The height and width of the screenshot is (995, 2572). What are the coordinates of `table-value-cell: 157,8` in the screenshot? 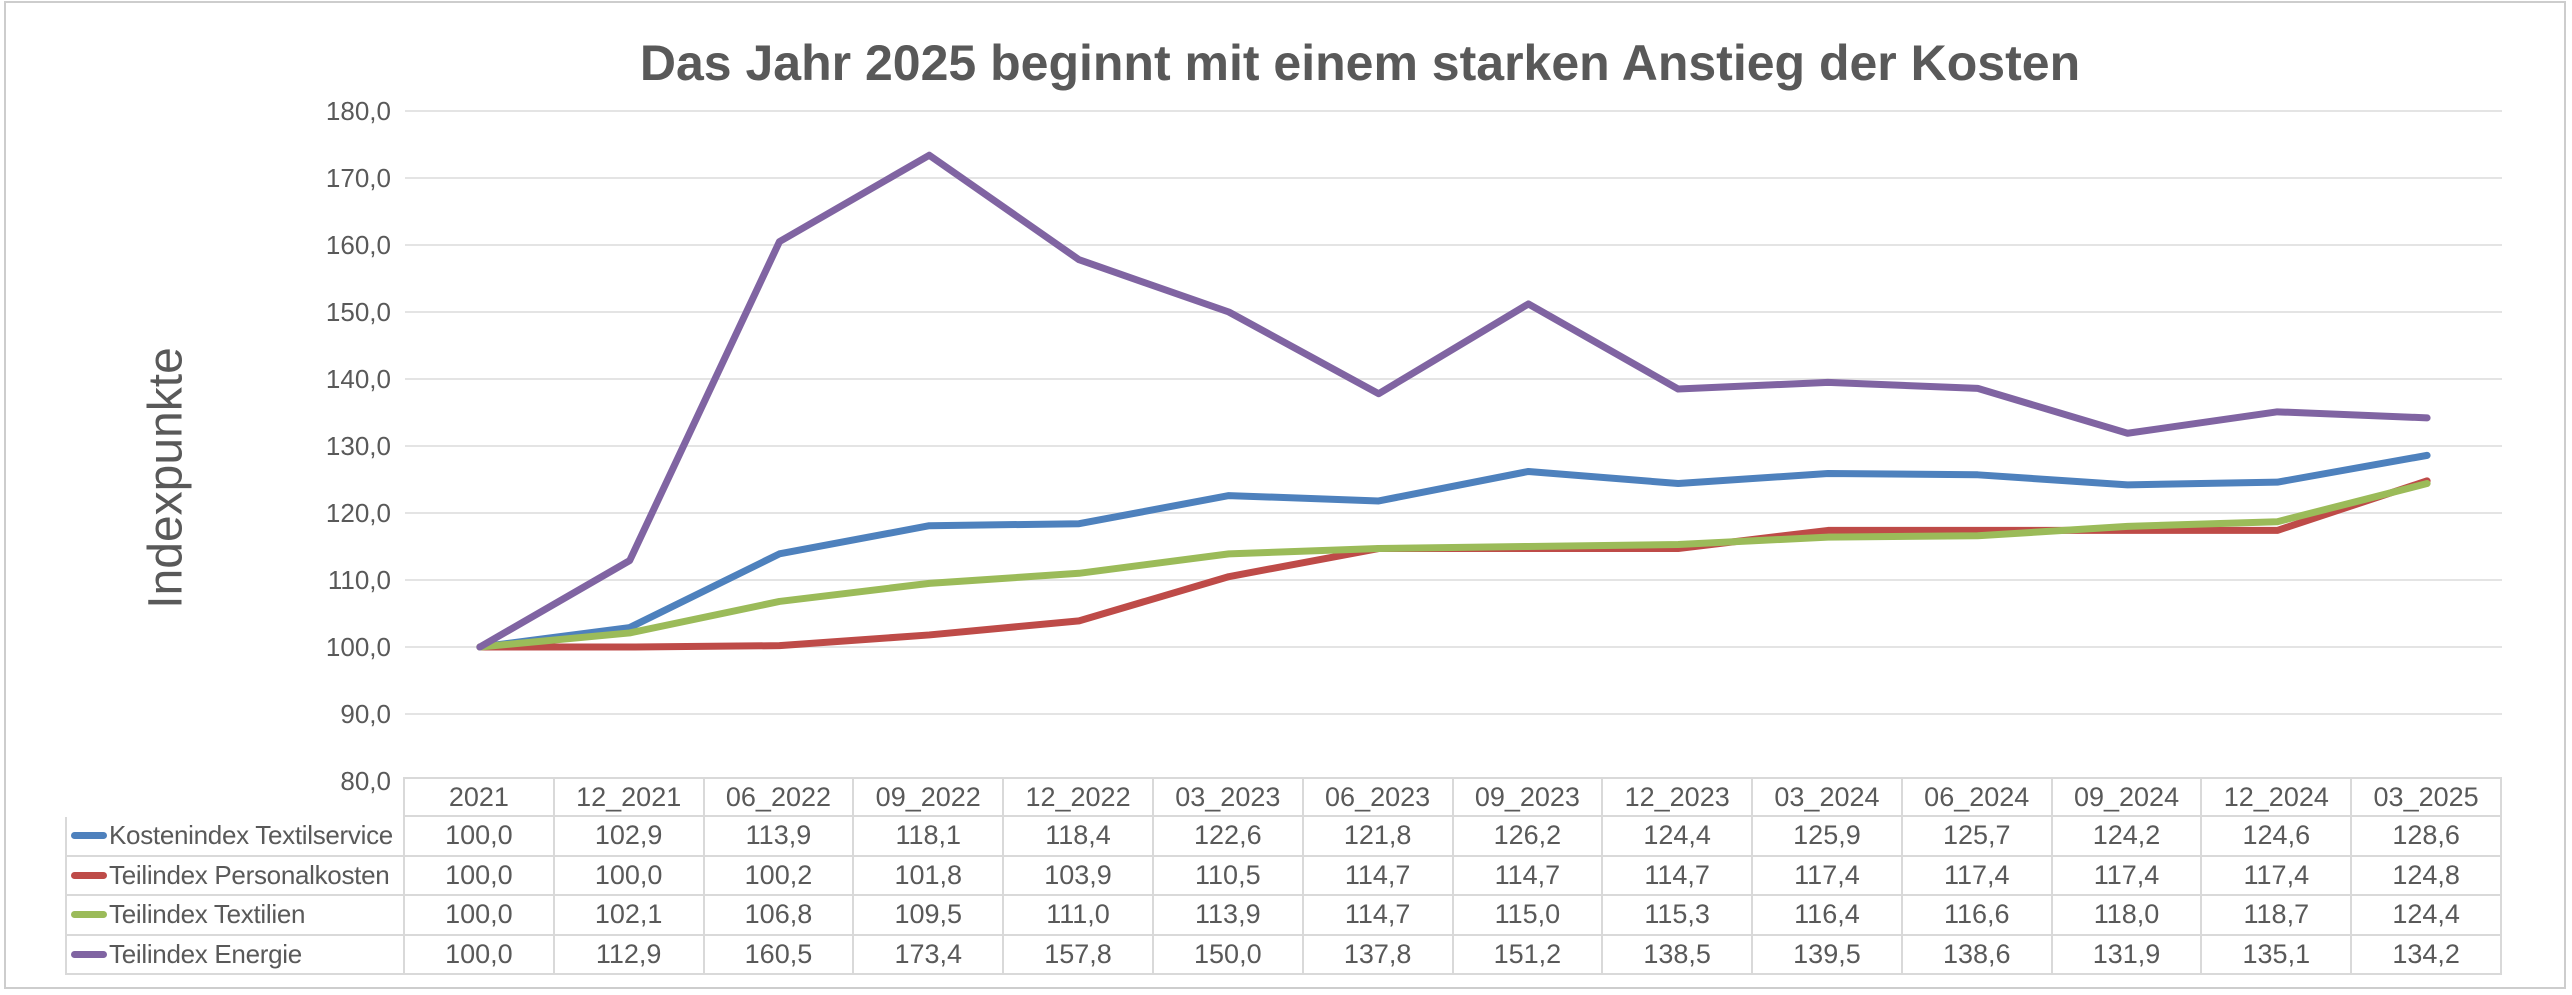 It's located at (1079, 955).